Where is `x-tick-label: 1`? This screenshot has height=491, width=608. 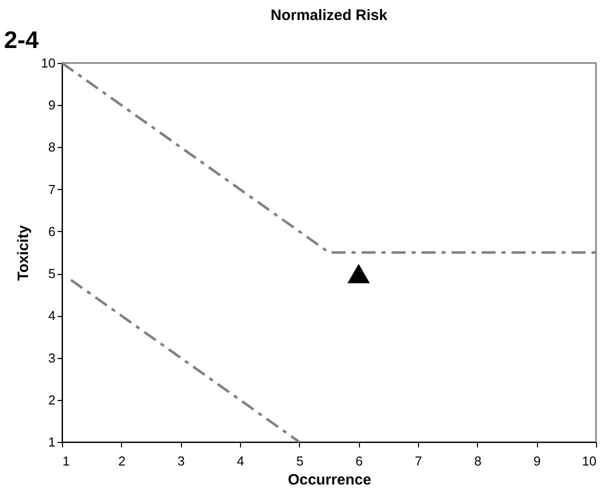
x-tick-label: 1 is located at coordinates (66, 461).